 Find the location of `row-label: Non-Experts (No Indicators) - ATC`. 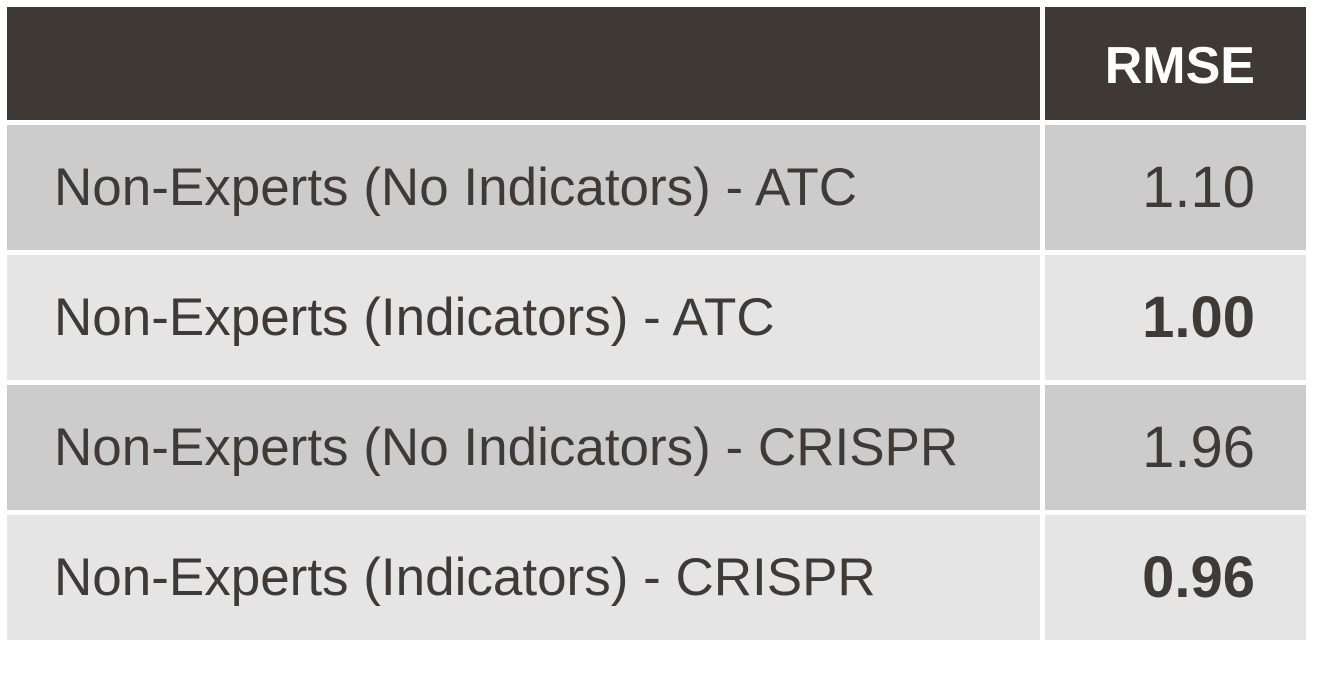

row-label: Non-Experts (No Indicators) - ATC is located at coordinates (523, 187).